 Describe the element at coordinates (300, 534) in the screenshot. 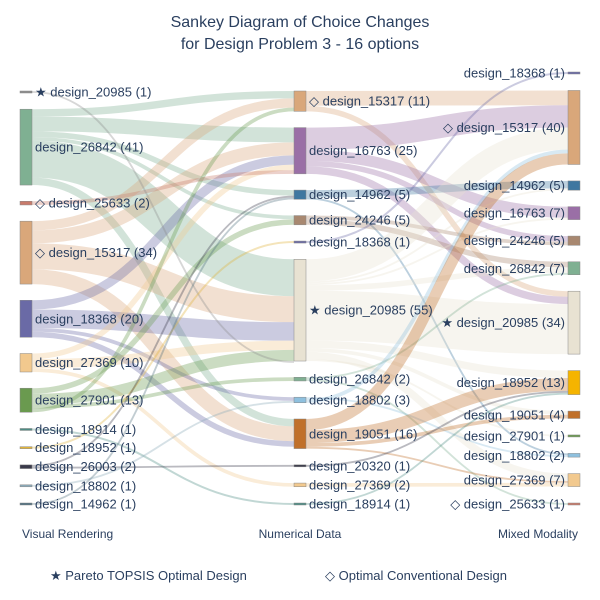

I see `stage-label-numerical-data: Numerical Data` at that location.